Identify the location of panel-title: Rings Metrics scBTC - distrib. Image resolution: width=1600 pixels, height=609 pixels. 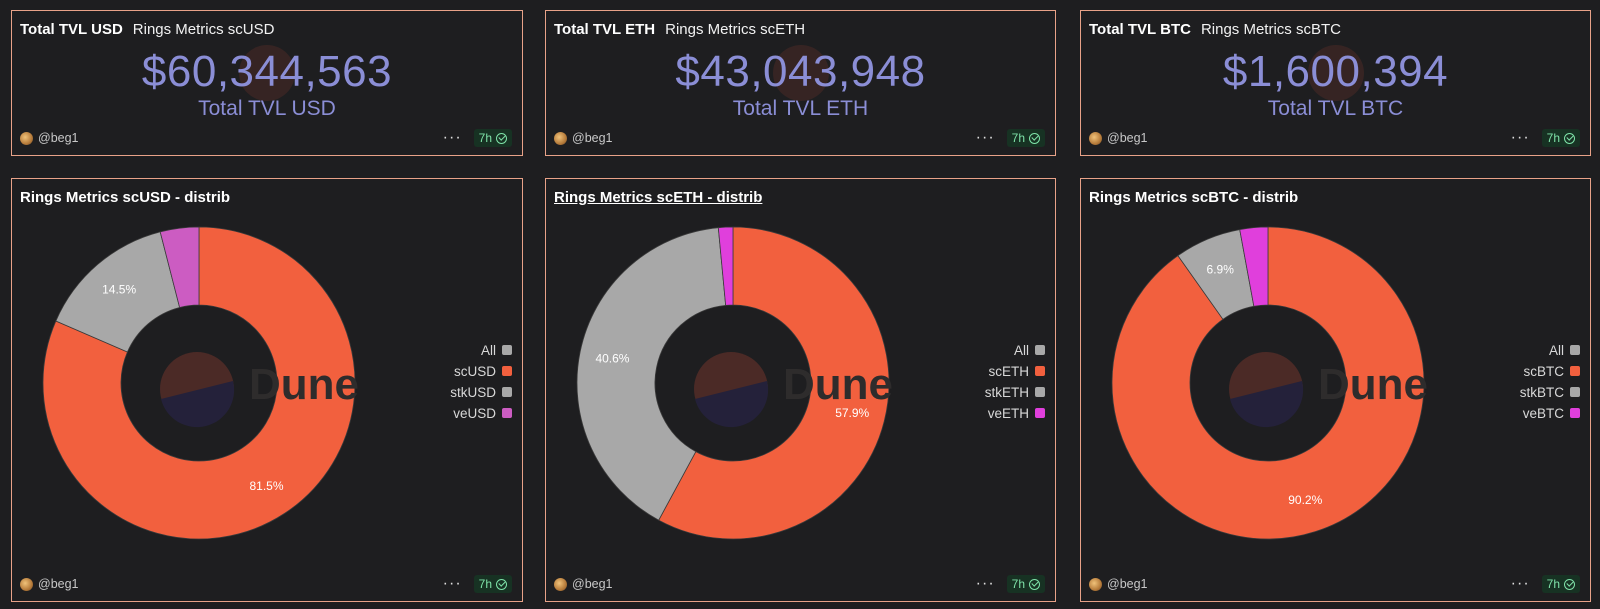
(1193, 197).